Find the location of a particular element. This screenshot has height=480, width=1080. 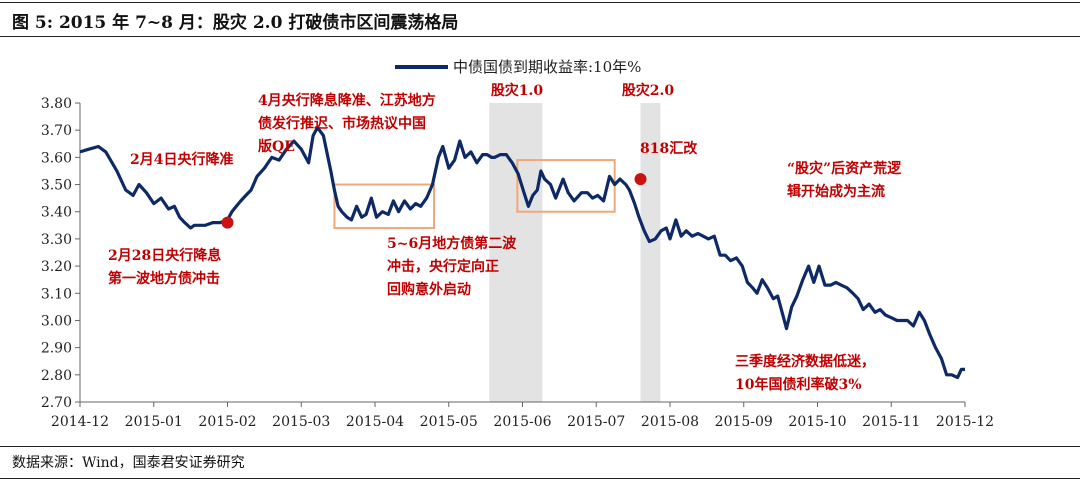

figure-title: 图 5: 2015 年 7~8 月：股灾 2.0 打破债市区间震荡格局 is located at coordinates (235, 23).